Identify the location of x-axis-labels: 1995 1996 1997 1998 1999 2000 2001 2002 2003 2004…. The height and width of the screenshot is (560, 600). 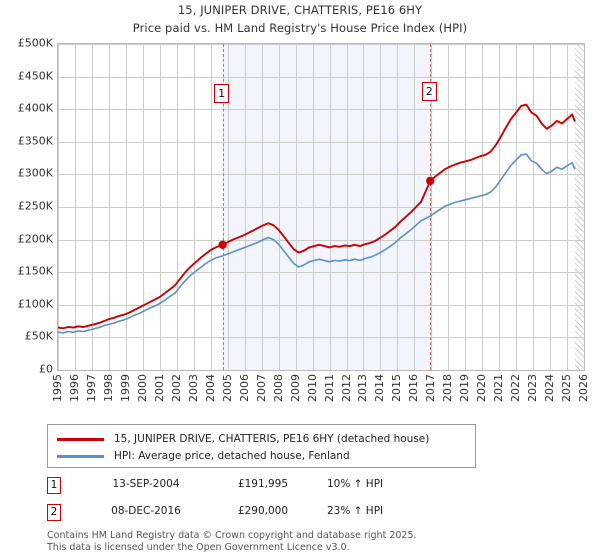
(300, 396).